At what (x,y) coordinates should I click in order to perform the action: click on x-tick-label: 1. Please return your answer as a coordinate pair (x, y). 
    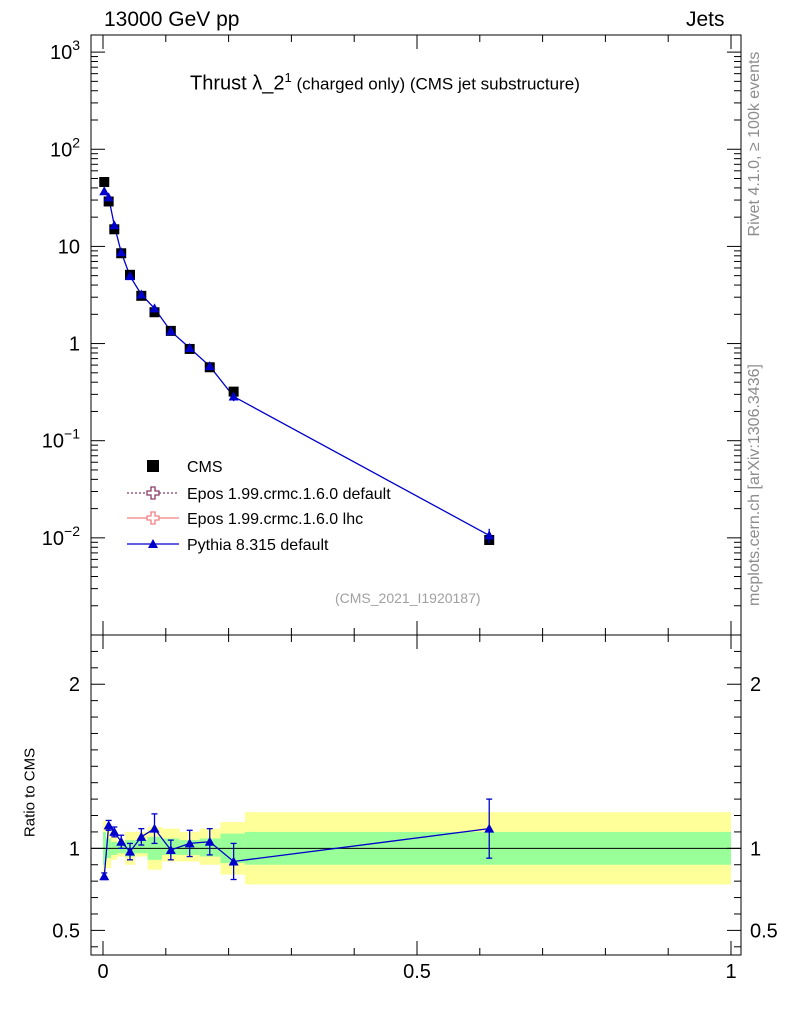
    Looking at the image, I should click on (730, 972).